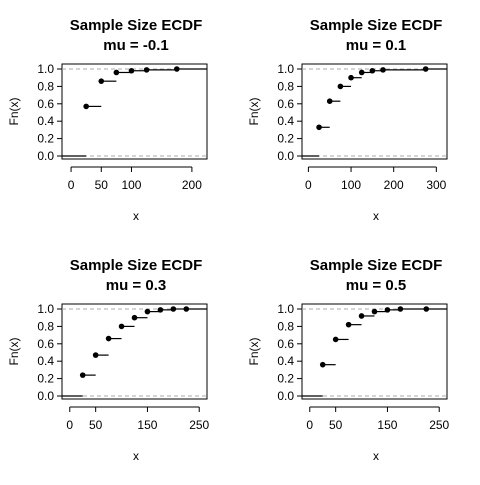  What do you see at coordinates (135, 45) in the screenshot?
I see `chart-subtitle: mu = -0.1` at bounding box center [135, 45].